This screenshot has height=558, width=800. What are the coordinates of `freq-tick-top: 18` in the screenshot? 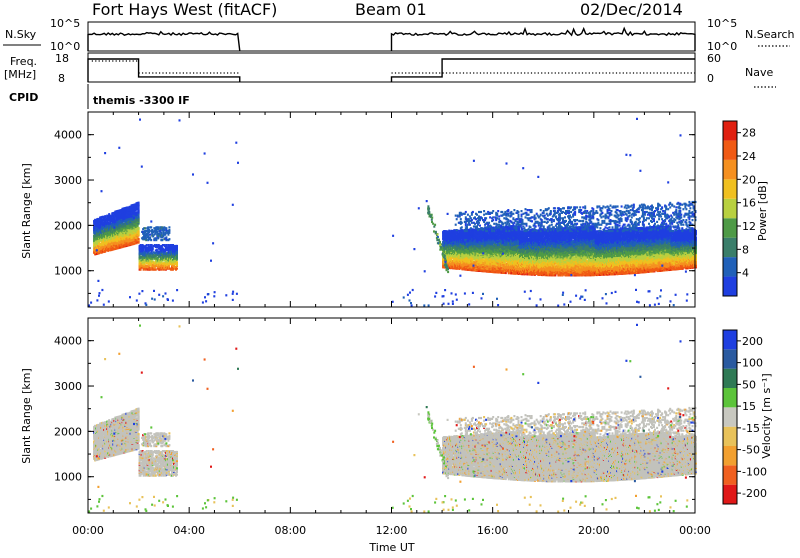 It's located at (62, 58).